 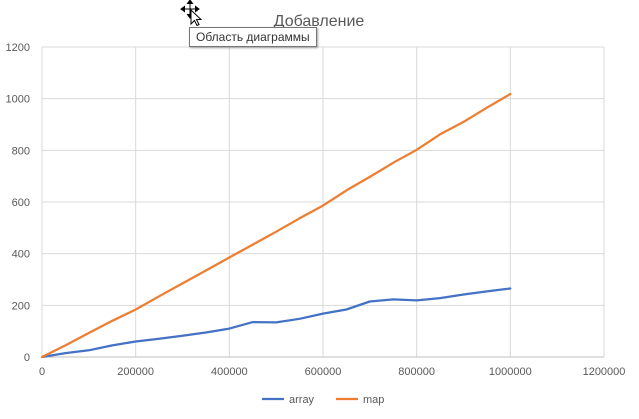 What do you see at coordinates (229, 372) in the screenshot?
I see `x-tick-label: 400000` at bounding box center [229, 372].